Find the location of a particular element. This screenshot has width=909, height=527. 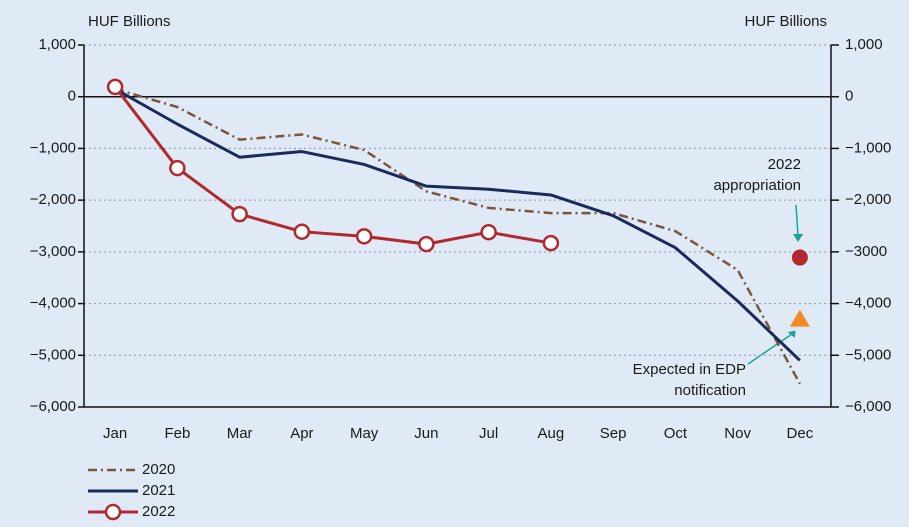

x-tick-label: Jan is located at coordinates (115, 433).